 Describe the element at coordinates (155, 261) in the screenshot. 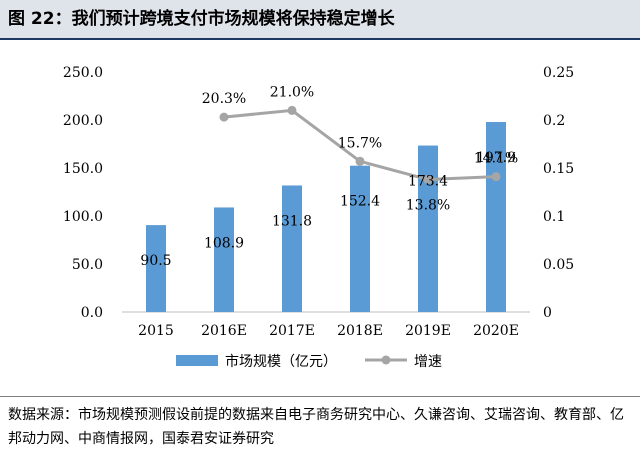

I see `bar-value-label: 90.5` at that location.